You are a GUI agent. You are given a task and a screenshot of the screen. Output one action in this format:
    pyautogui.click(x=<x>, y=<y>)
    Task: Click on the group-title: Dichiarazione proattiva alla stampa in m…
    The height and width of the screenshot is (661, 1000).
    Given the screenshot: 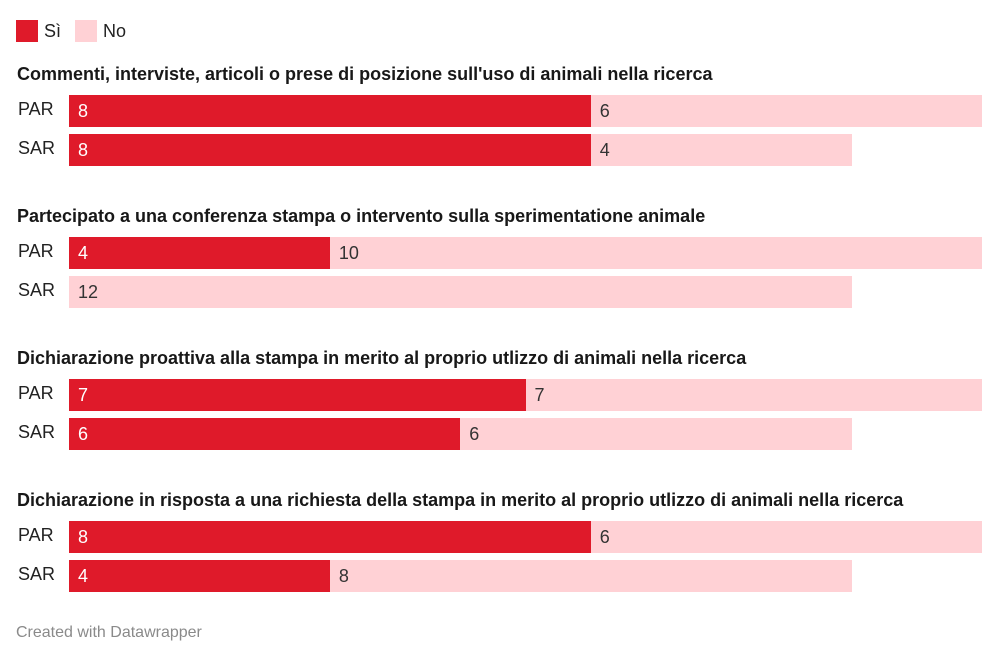 What is the action you would take?
    pyautogui.click(x=382, y=358)
    